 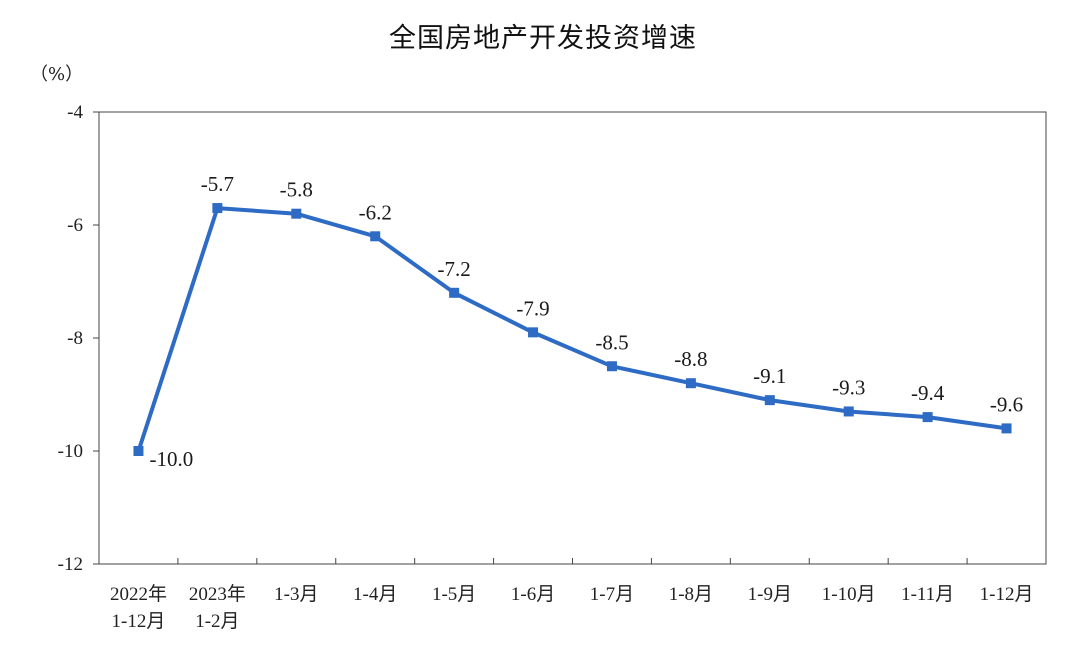 What do you see at coordinates (217, 594) in the screenshot?
I see `x-tick-label: 2023年` at bounding box center [217, 594].